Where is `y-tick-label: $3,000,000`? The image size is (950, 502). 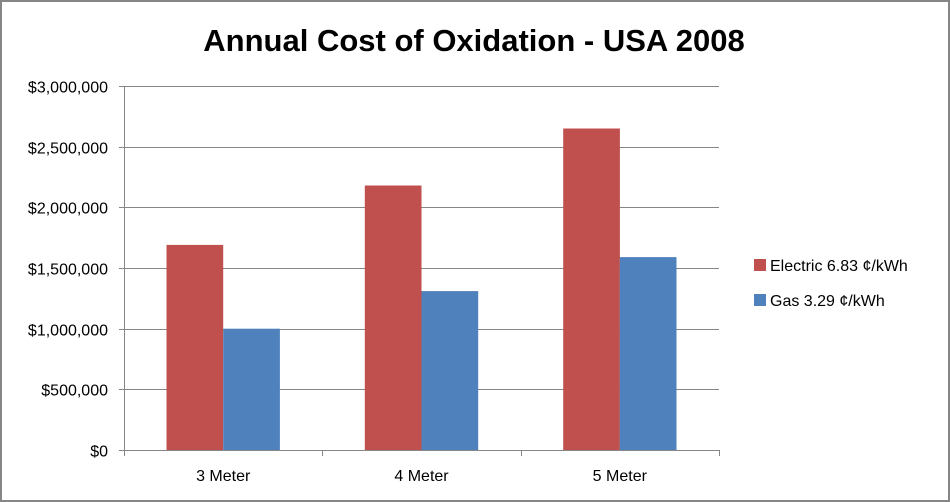 y-tick-label: $3,000,000 is located at coordinates (68, 88).